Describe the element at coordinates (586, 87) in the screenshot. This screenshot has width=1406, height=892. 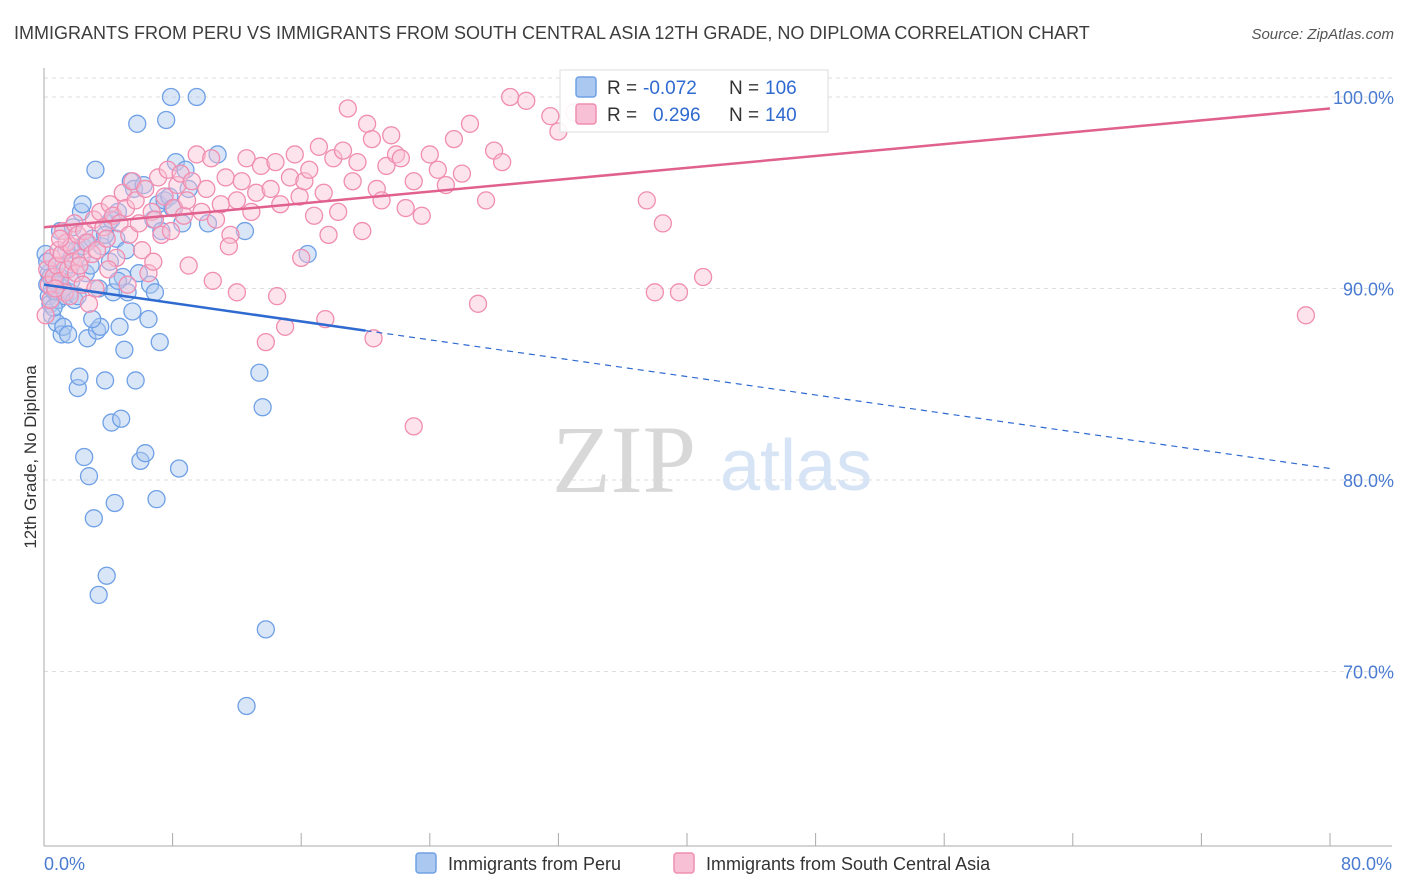
I see `legend-swatch-peru` at that location.